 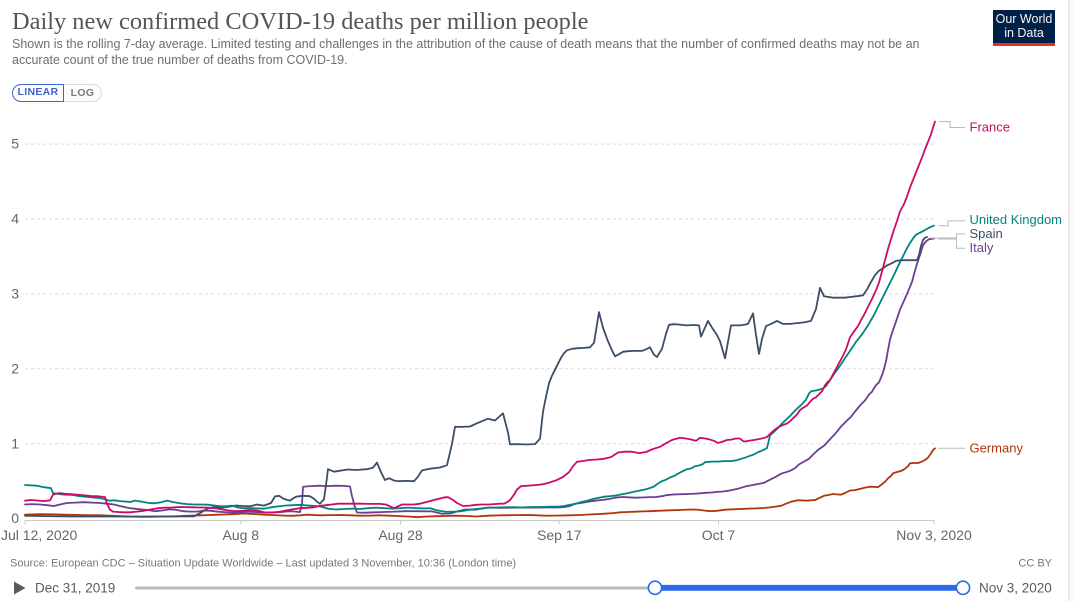 I want to click on svg-text: Aug 8, so click(x=241, y=535).